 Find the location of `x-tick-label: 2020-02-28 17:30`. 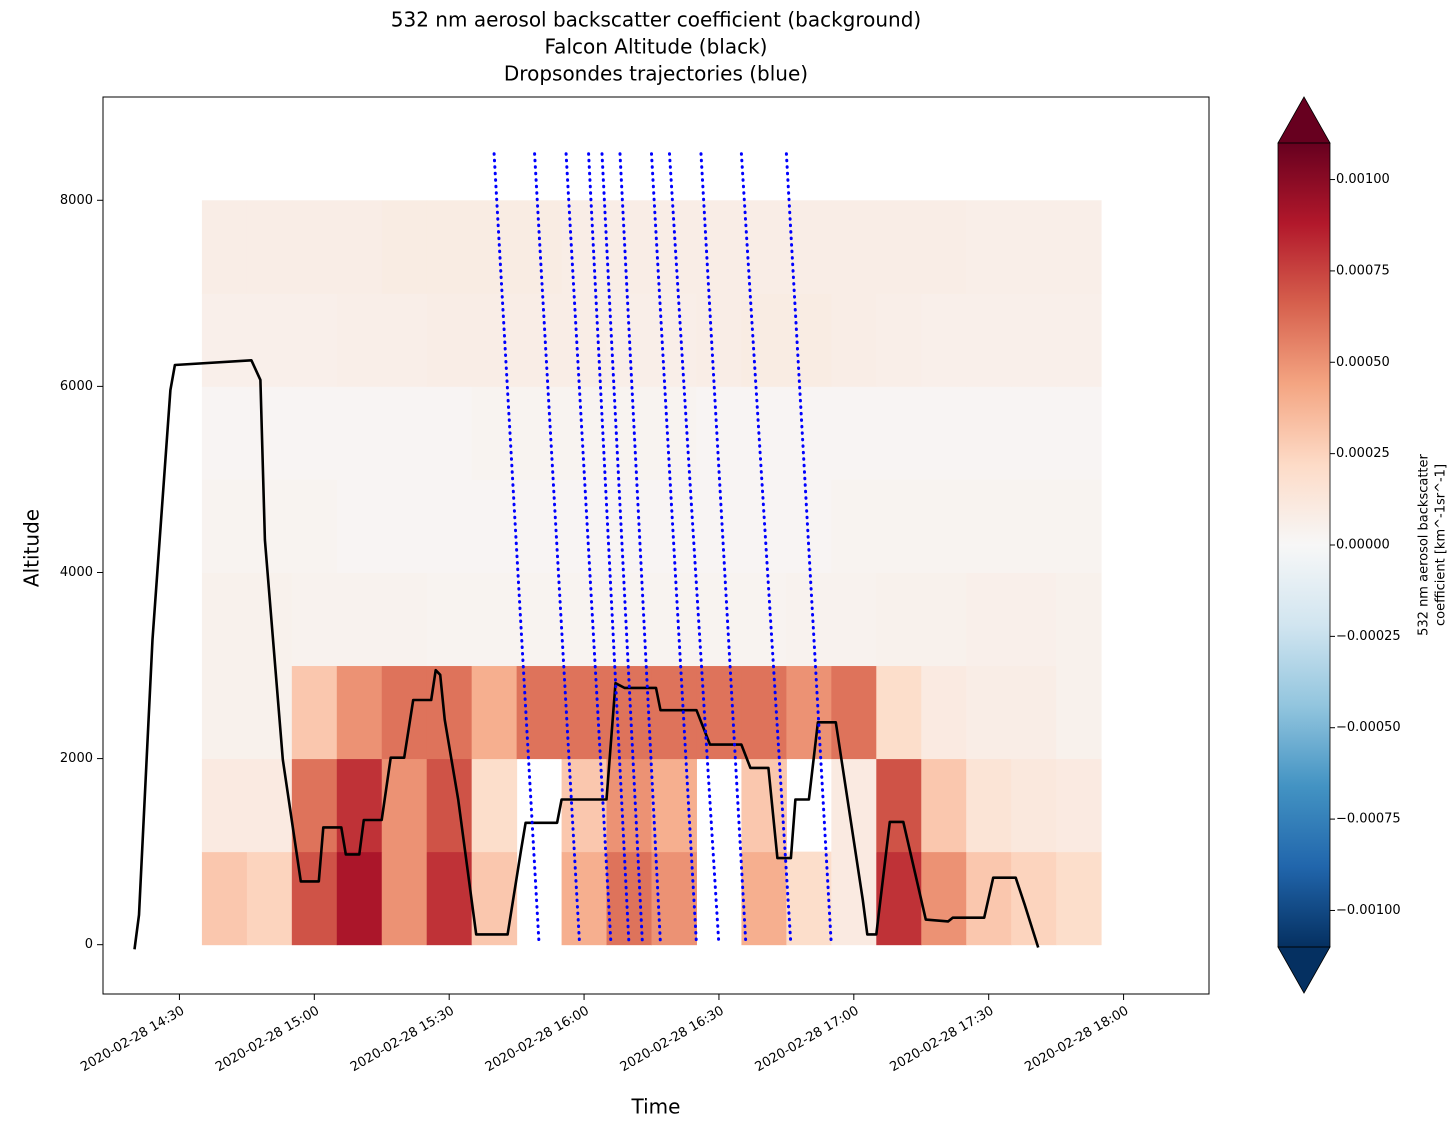

x-tick-label: 2020-02-28 17:30 is located at coordinates (941, 1040).